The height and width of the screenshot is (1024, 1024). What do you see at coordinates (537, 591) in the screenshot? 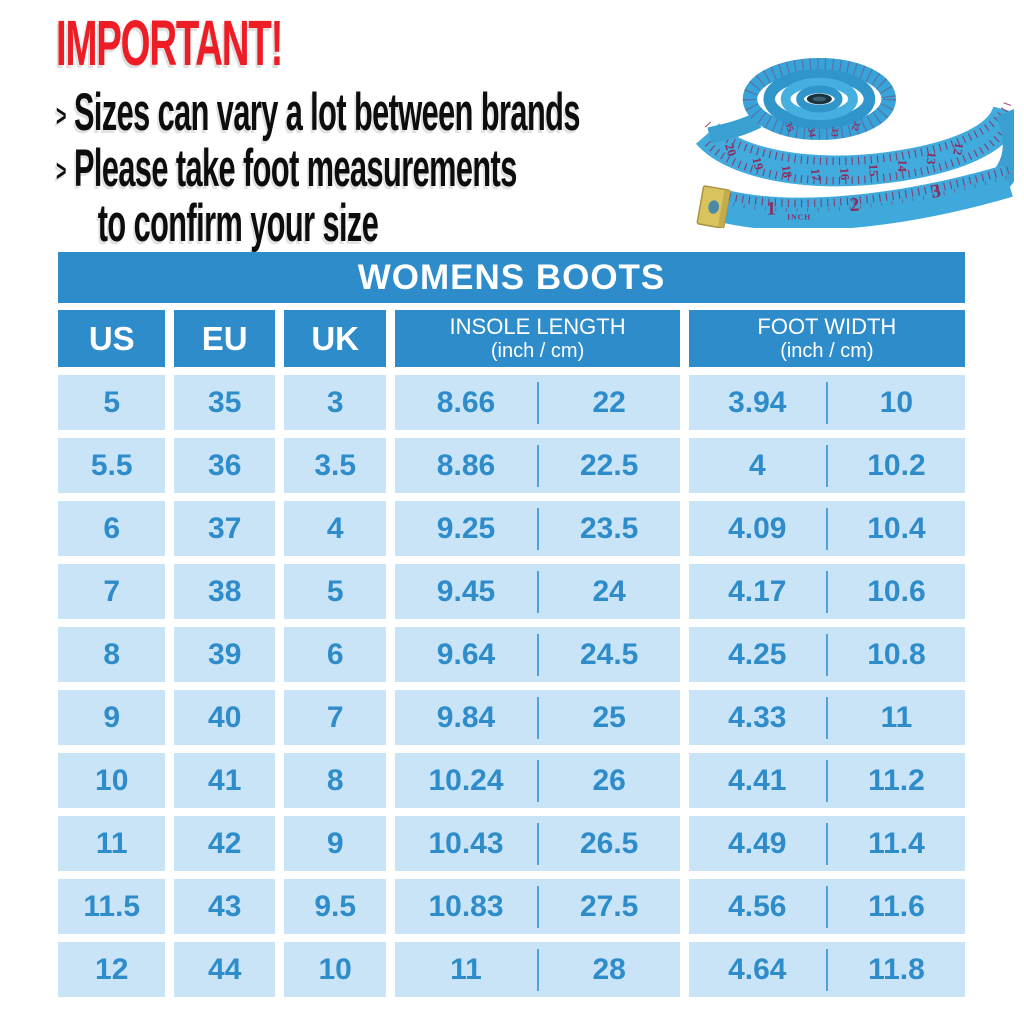
I see `cell-insole-length: 9.45 24` at bounding box center [537, 591].